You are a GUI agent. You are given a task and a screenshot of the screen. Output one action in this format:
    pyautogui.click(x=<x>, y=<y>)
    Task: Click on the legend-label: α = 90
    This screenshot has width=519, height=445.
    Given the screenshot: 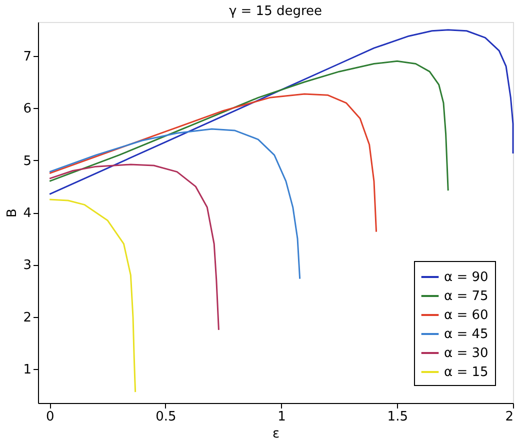 What is the action you would take?
    pyautogui.click(x=466, y=277)
    